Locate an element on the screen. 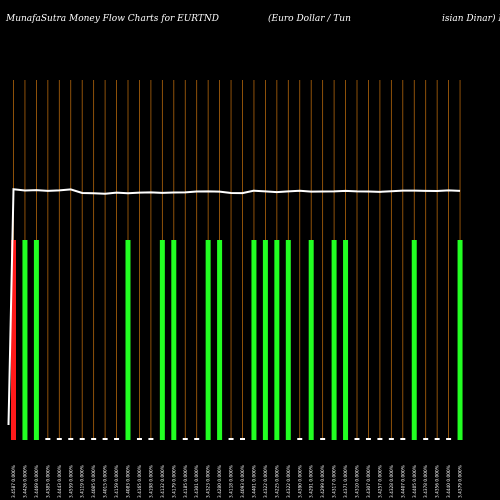 This screenshot has height=500, width=500. x-tick-label: 3.4299 0.000% is located at coordinates (323, 481).